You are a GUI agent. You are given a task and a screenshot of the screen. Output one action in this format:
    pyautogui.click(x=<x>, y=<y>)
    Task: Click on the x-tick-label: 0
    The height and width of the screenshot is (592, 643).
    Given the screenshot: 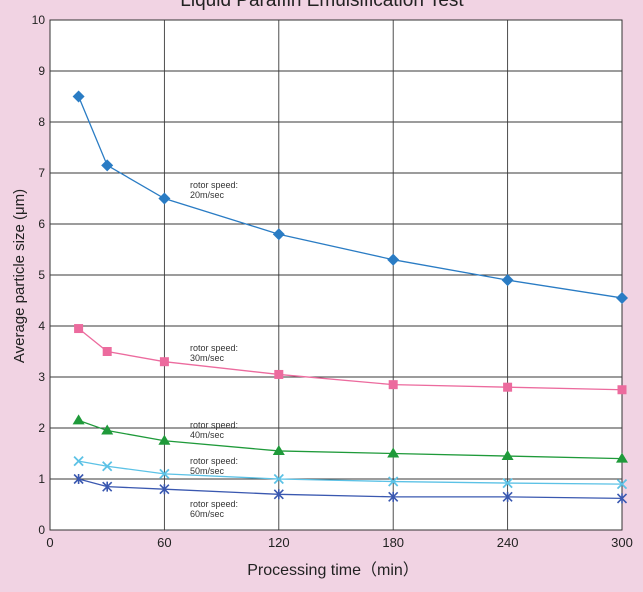 What is the action you would take?
    pyautogui.click(x=49, y=542)
    